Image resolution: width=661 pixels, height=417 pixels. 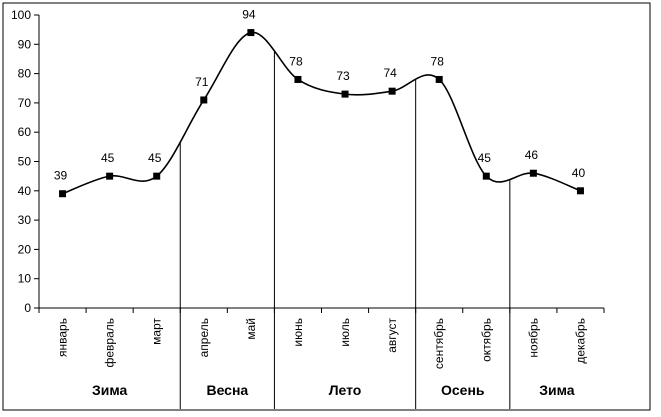 I want to click on season-label: Осень, so click(x=463, y=390).